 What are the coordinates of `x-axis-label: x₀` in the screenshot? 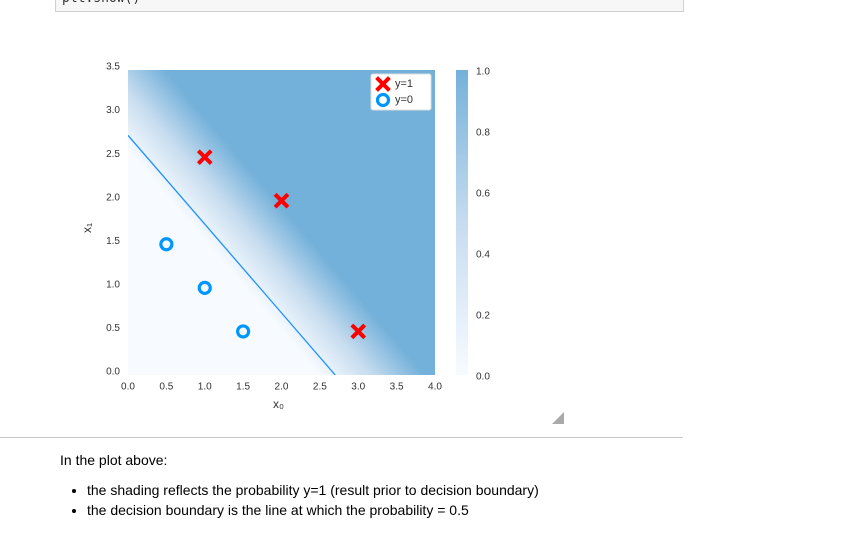 It's located at (278, 404).